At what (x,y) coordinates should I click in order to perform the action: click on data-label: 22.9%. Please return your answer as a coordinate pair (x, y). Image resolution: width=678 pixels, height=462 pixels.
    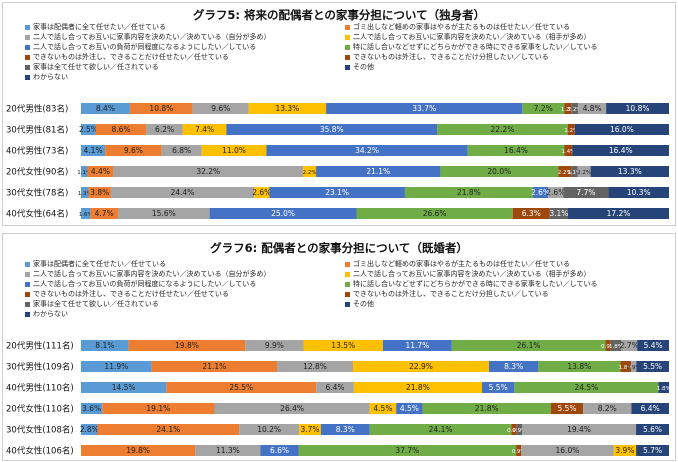
    Looking at the image, I should click on (421, 366).